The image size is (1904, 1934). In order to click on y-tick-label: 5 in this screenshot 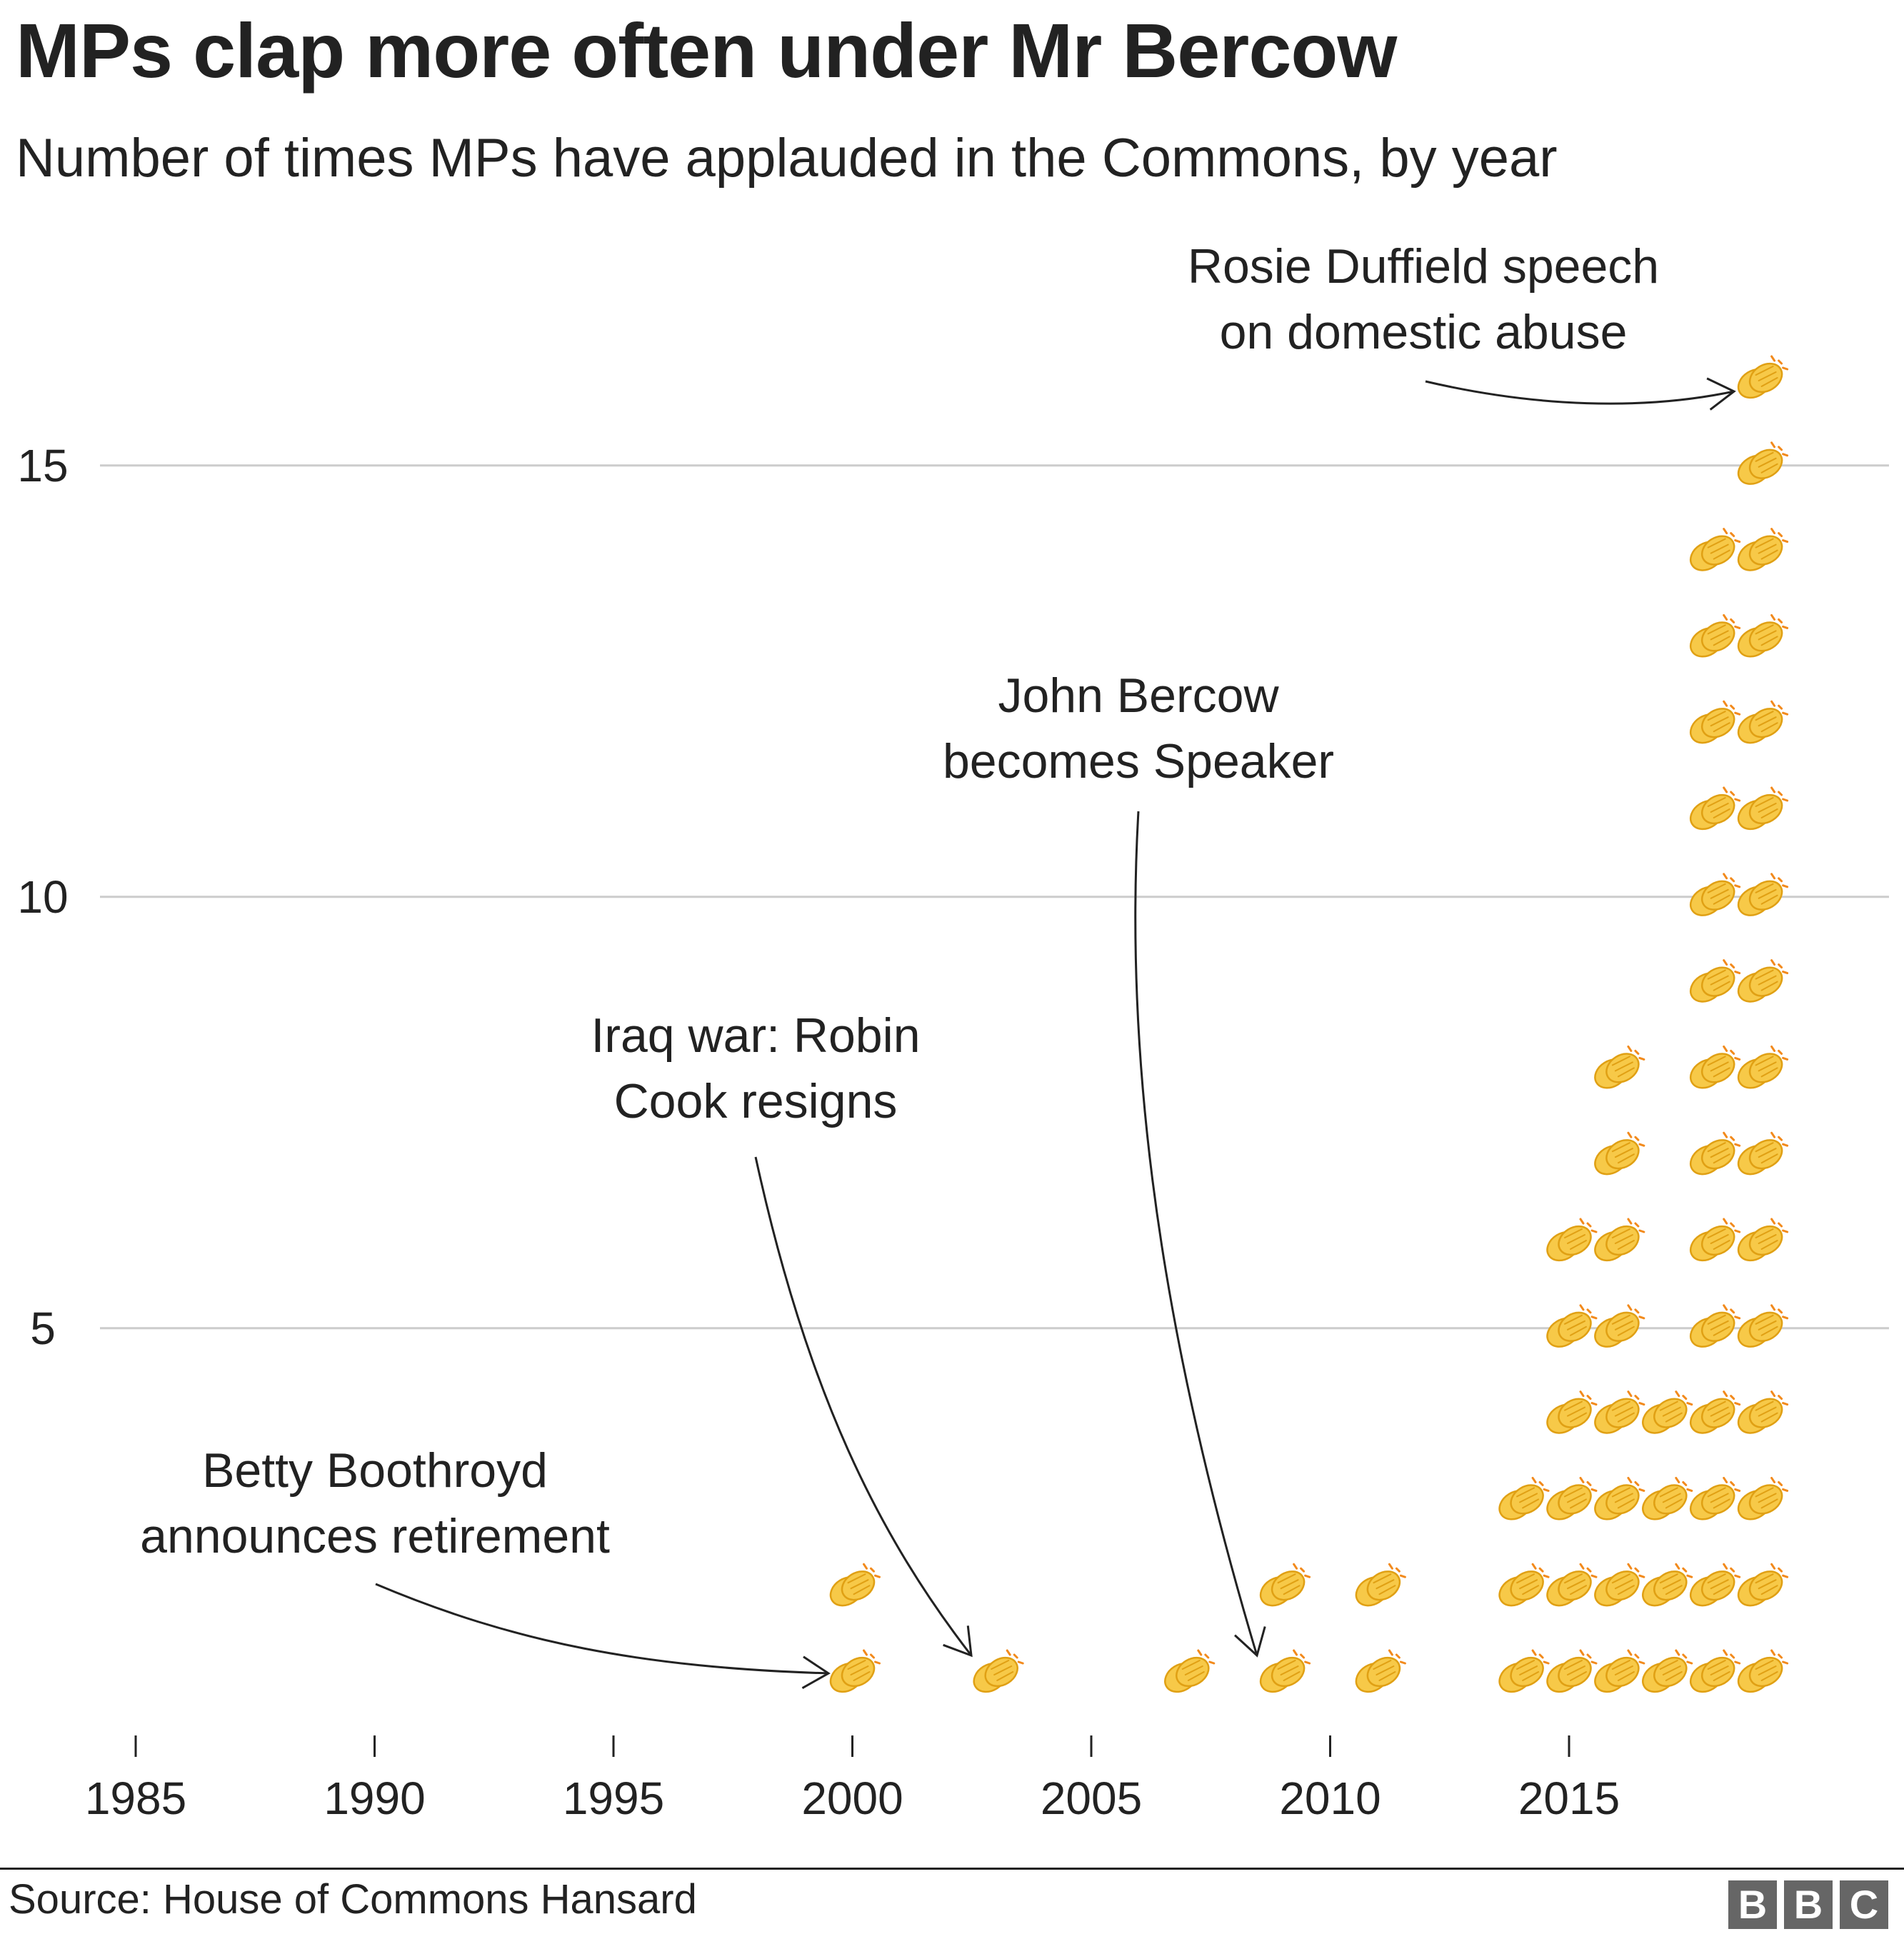, I will do `click(43, 1329)`.